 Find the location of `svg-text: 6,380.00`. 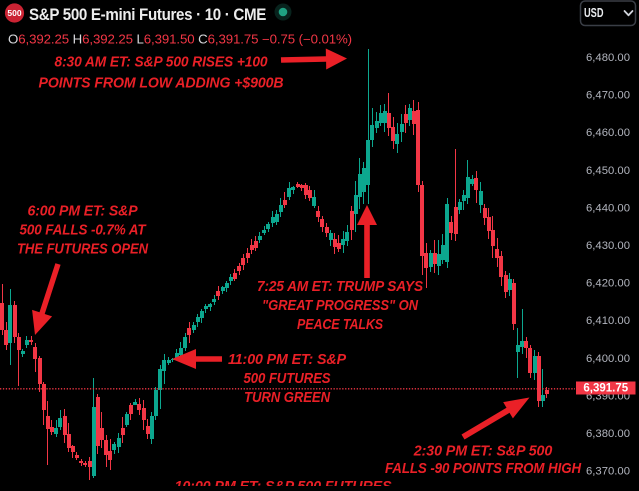

svg-text: 6,380.00 is located at coordinates (608, 434).